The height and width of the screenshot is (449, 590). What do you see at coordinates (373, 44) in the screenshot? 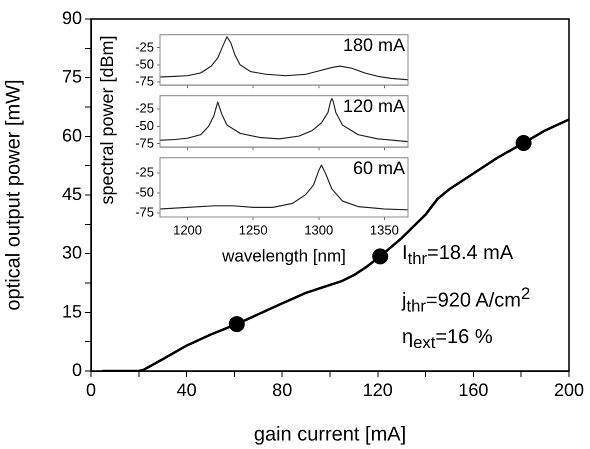
I see `annotation: 180 mA` at bounding box center [373, 44].